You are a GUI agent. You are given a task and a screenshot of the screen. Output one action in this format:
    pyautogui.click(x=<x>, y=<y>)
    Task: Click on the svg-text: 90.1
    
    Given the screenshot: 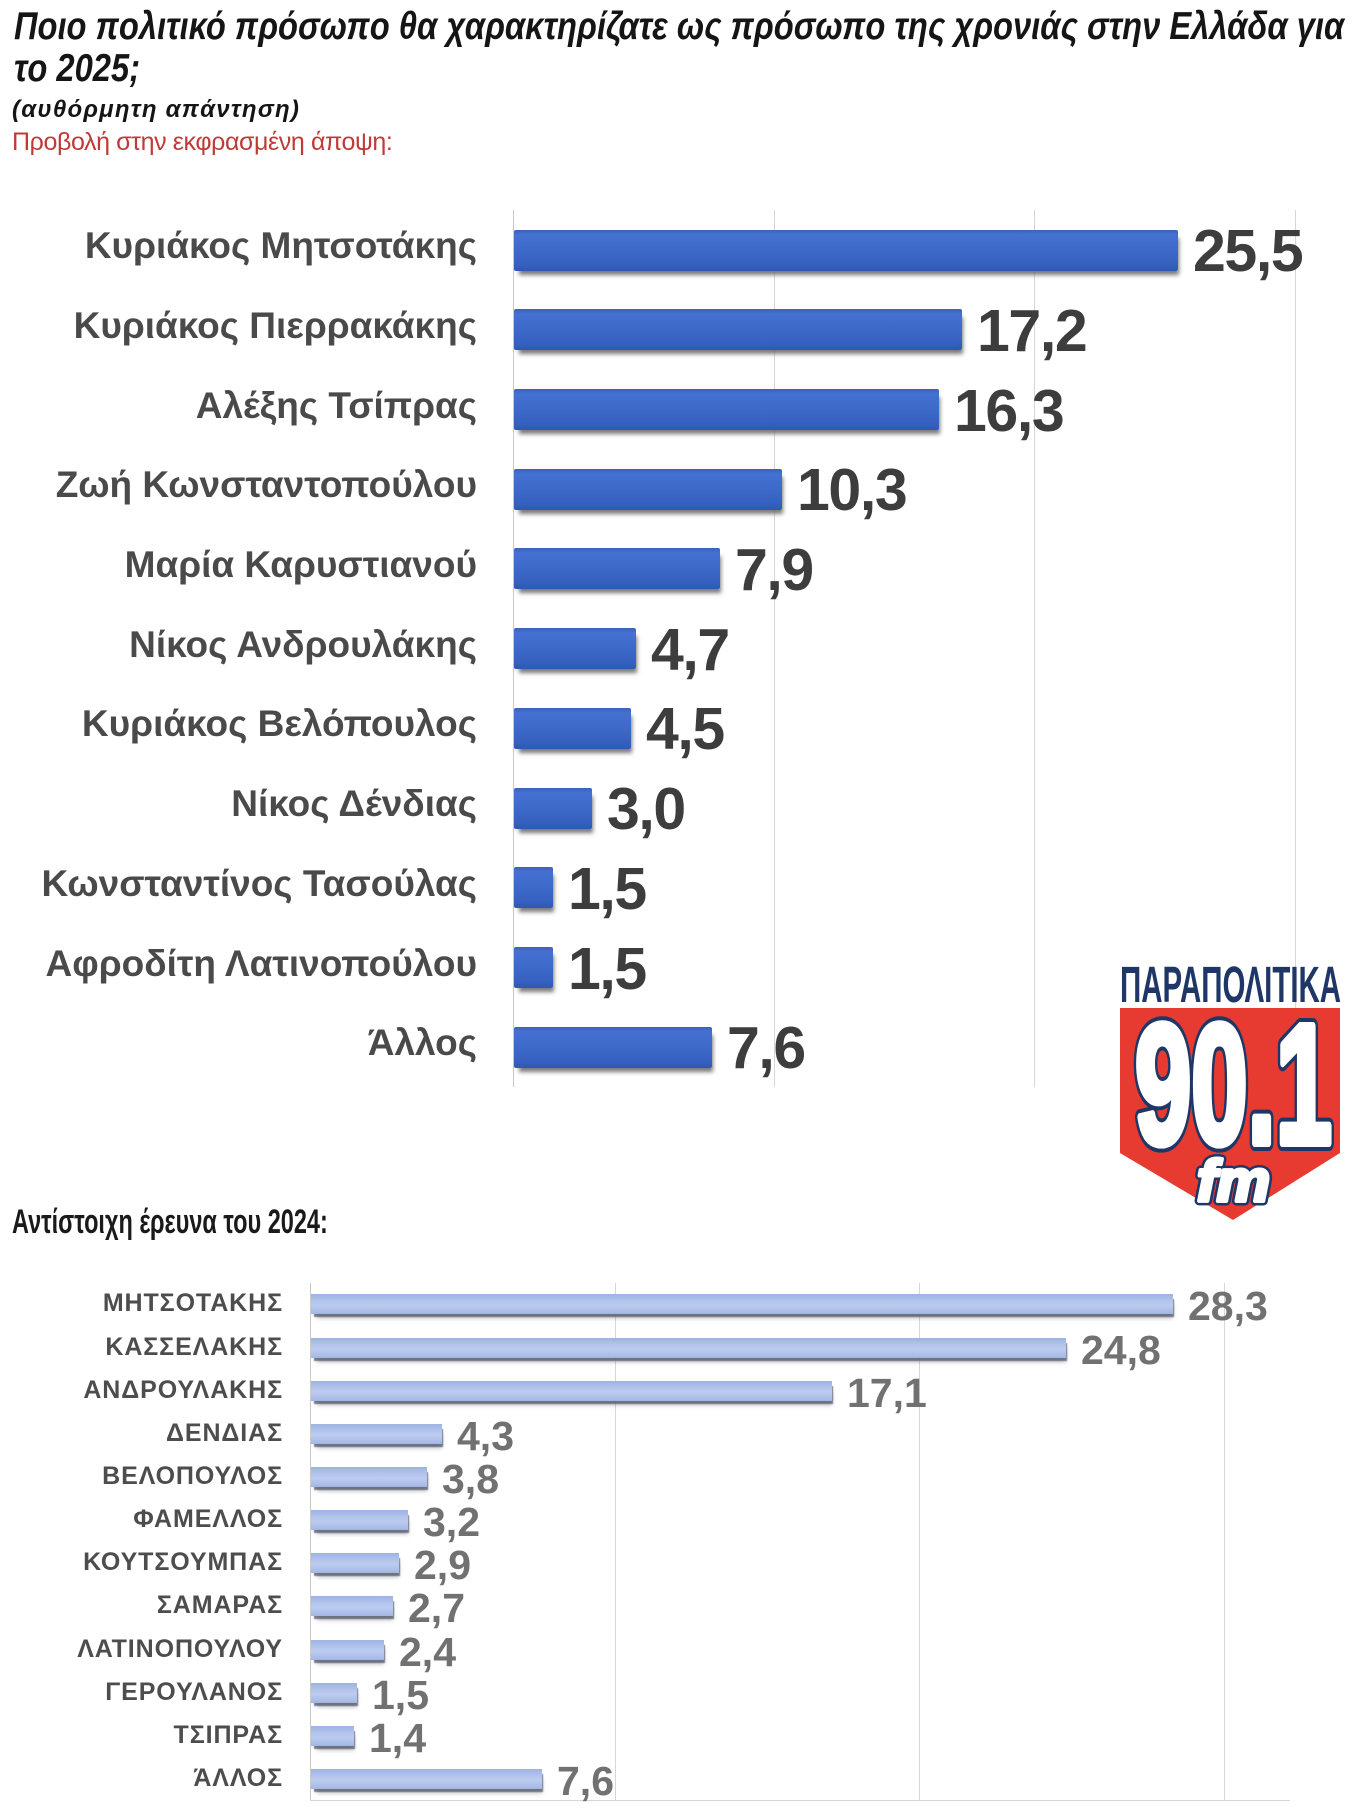 What is the action you would take?
    pyautogui.click(x=1233, y=1085)
    